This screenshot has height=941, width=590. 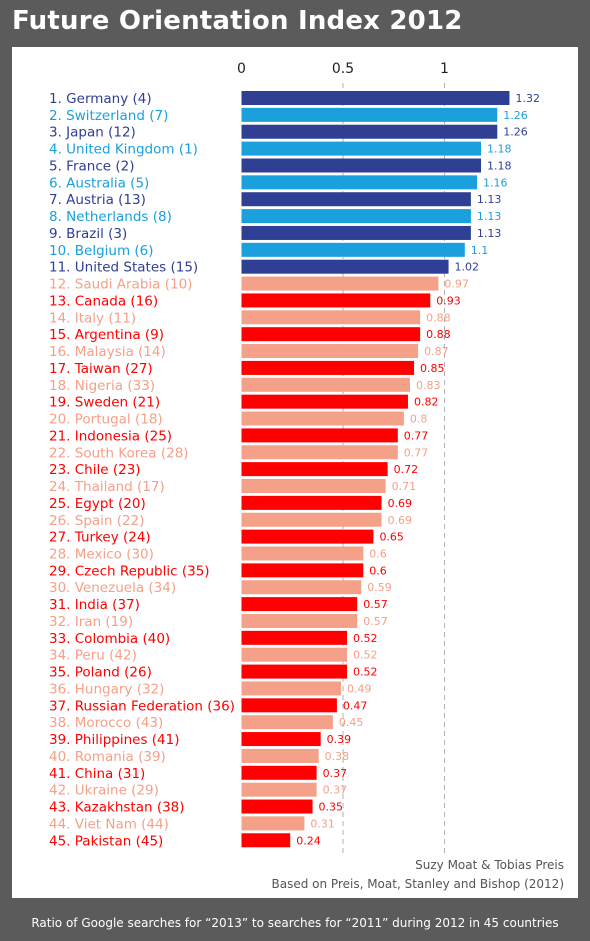 What do you see at coordinates (106, 420) in the screenshot?
I see `category-label: 20. Portugal (18)` at bounding box center [106, 420].